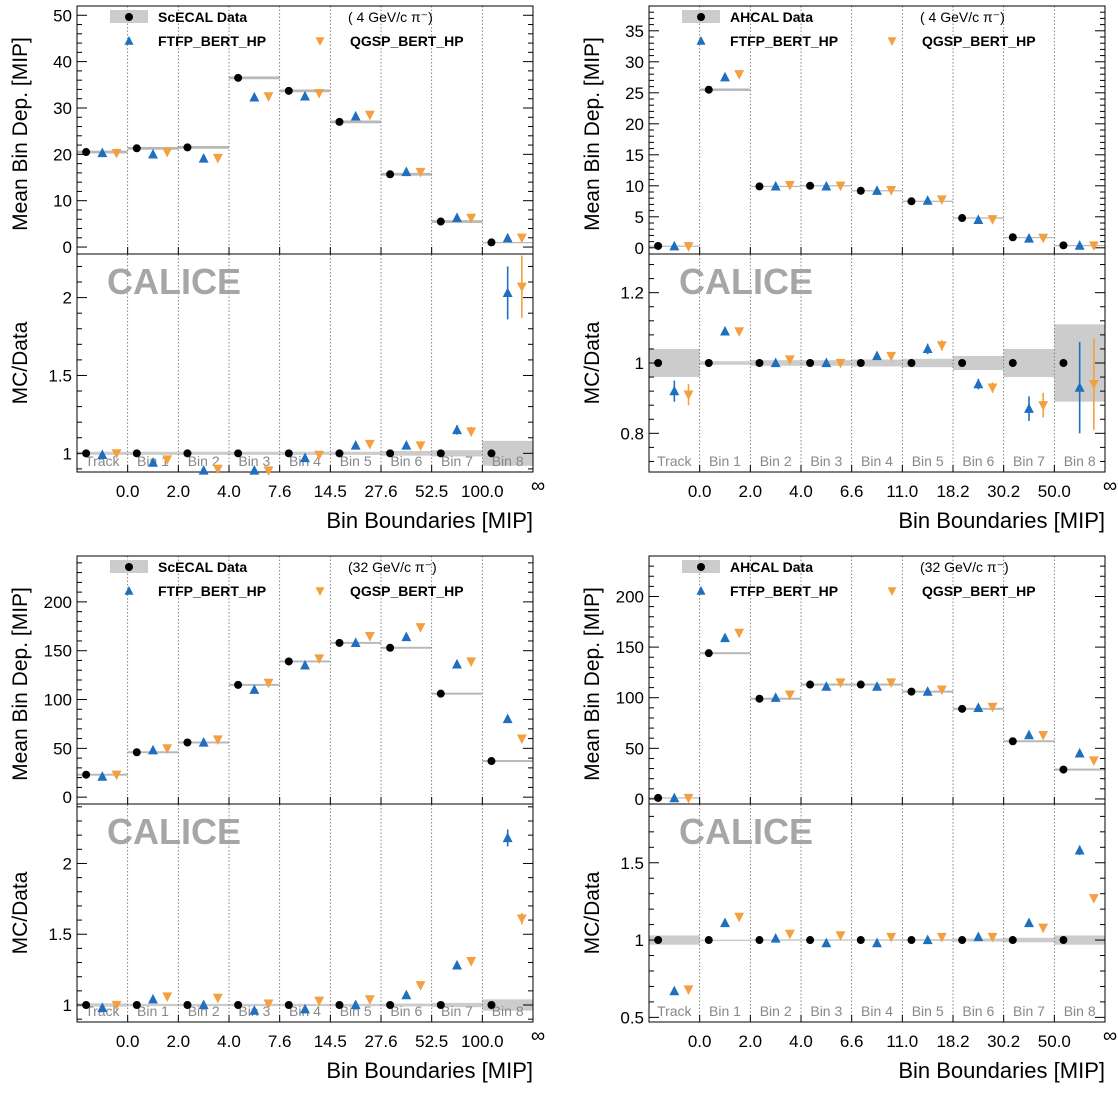 Image resolution: width=1118 pixels, height=1093 pixels. What do you see at coordinates (1001, 520) in the screenshot?
I see `x-axis-label: Bin Boundaries [MIP]` at bounding box center [1001, 520].